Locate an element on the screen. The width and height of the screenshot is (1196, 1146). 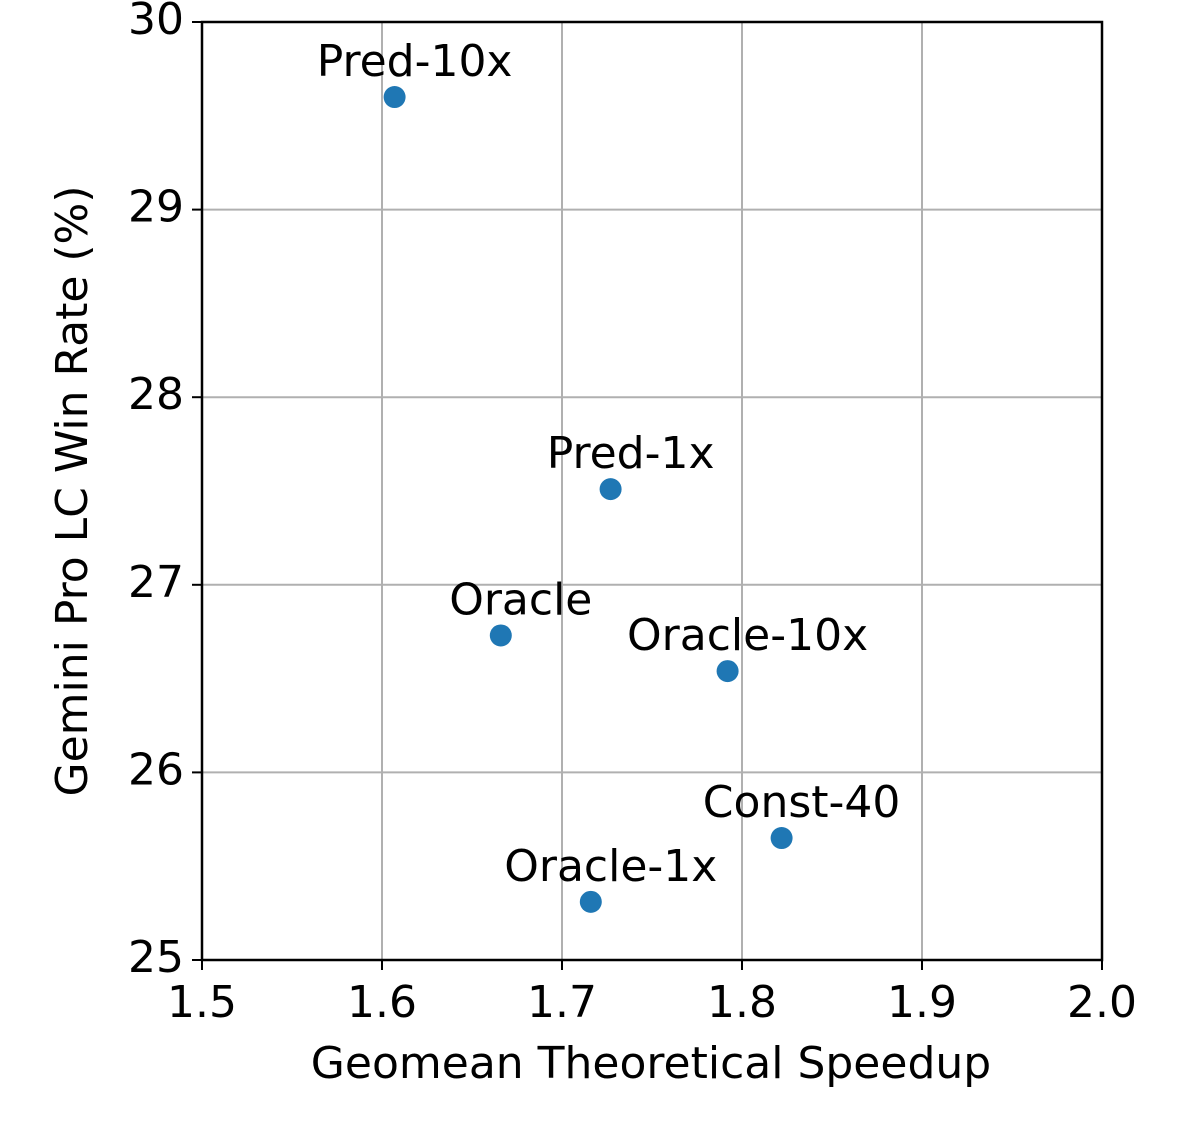
x-axis-label: Geomean Theoretical Speedup is located at coordinates (651, 1063).